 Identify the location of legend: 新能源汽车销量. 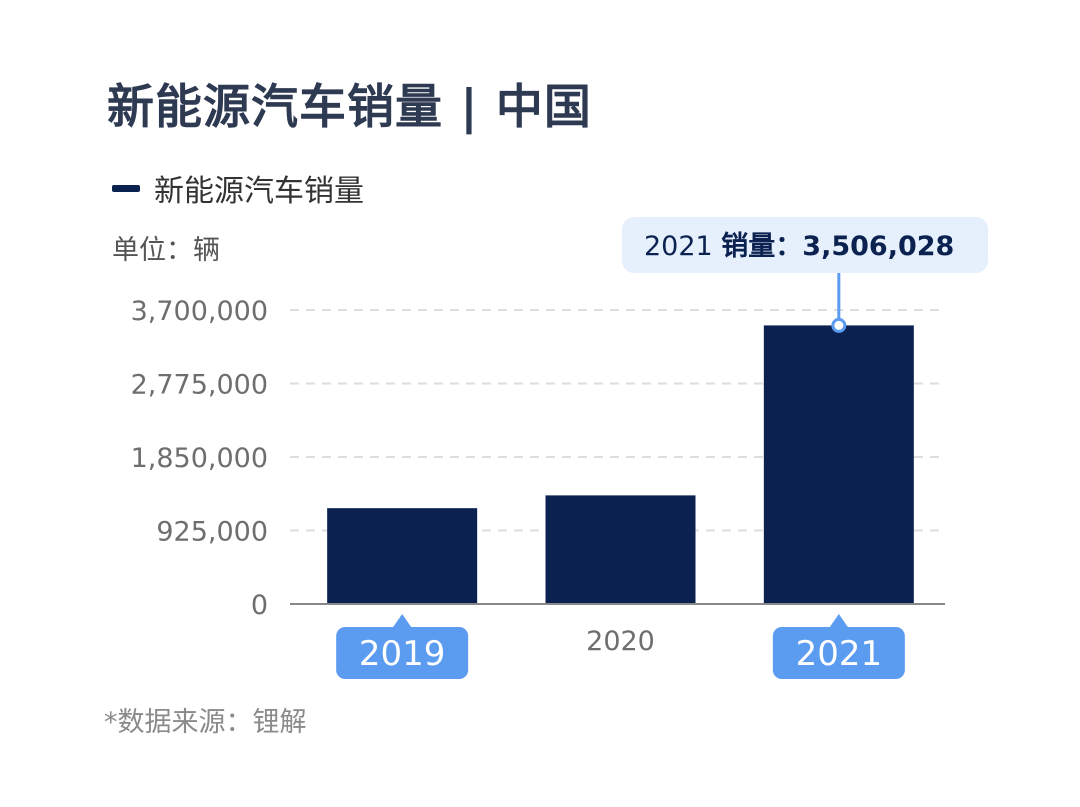
(238, 188).